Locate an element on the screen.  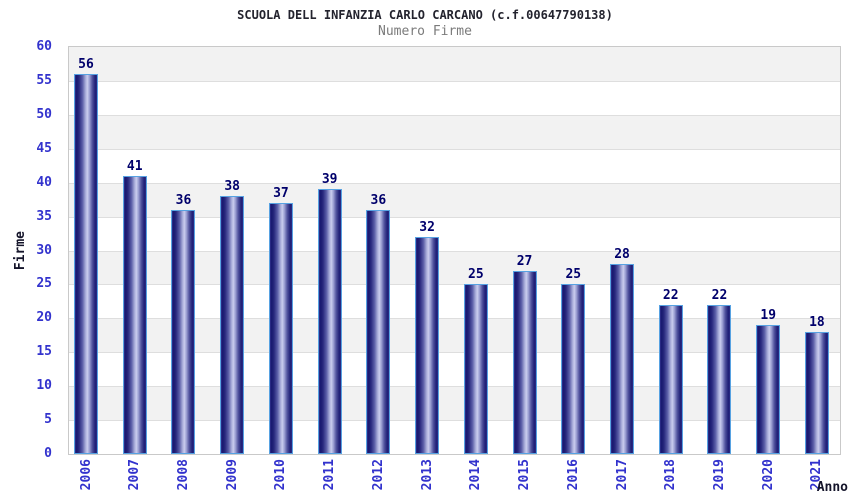
bar-value-label: 37 is located at coordinates (281, 194).